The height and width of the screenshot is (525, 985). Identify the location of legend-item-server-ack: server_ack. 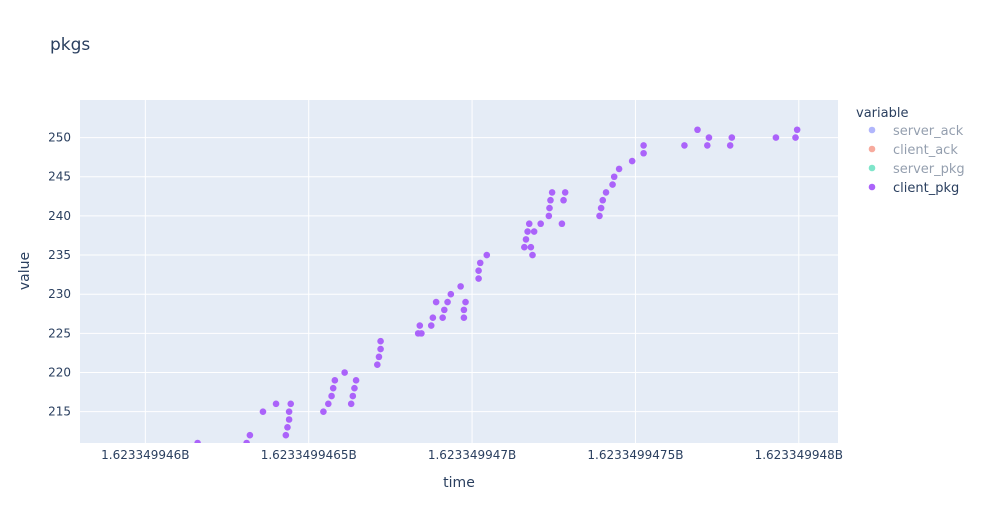
(916, 131).